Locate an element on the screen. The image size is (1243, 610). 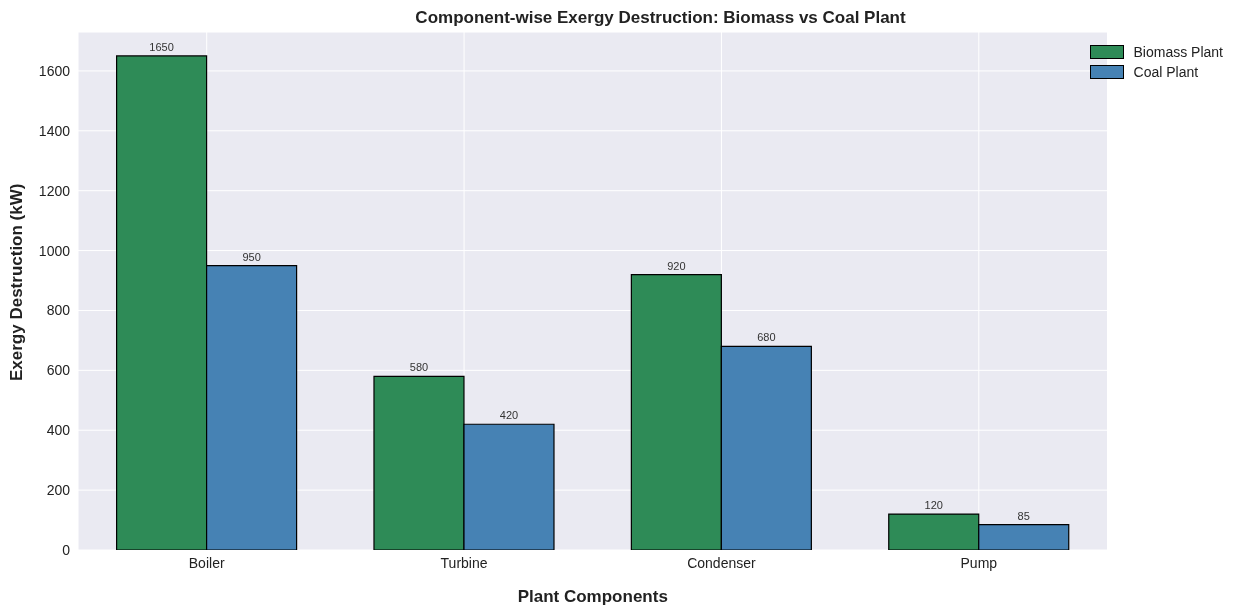
data-label: 920 is located at coordinates (676, 265).